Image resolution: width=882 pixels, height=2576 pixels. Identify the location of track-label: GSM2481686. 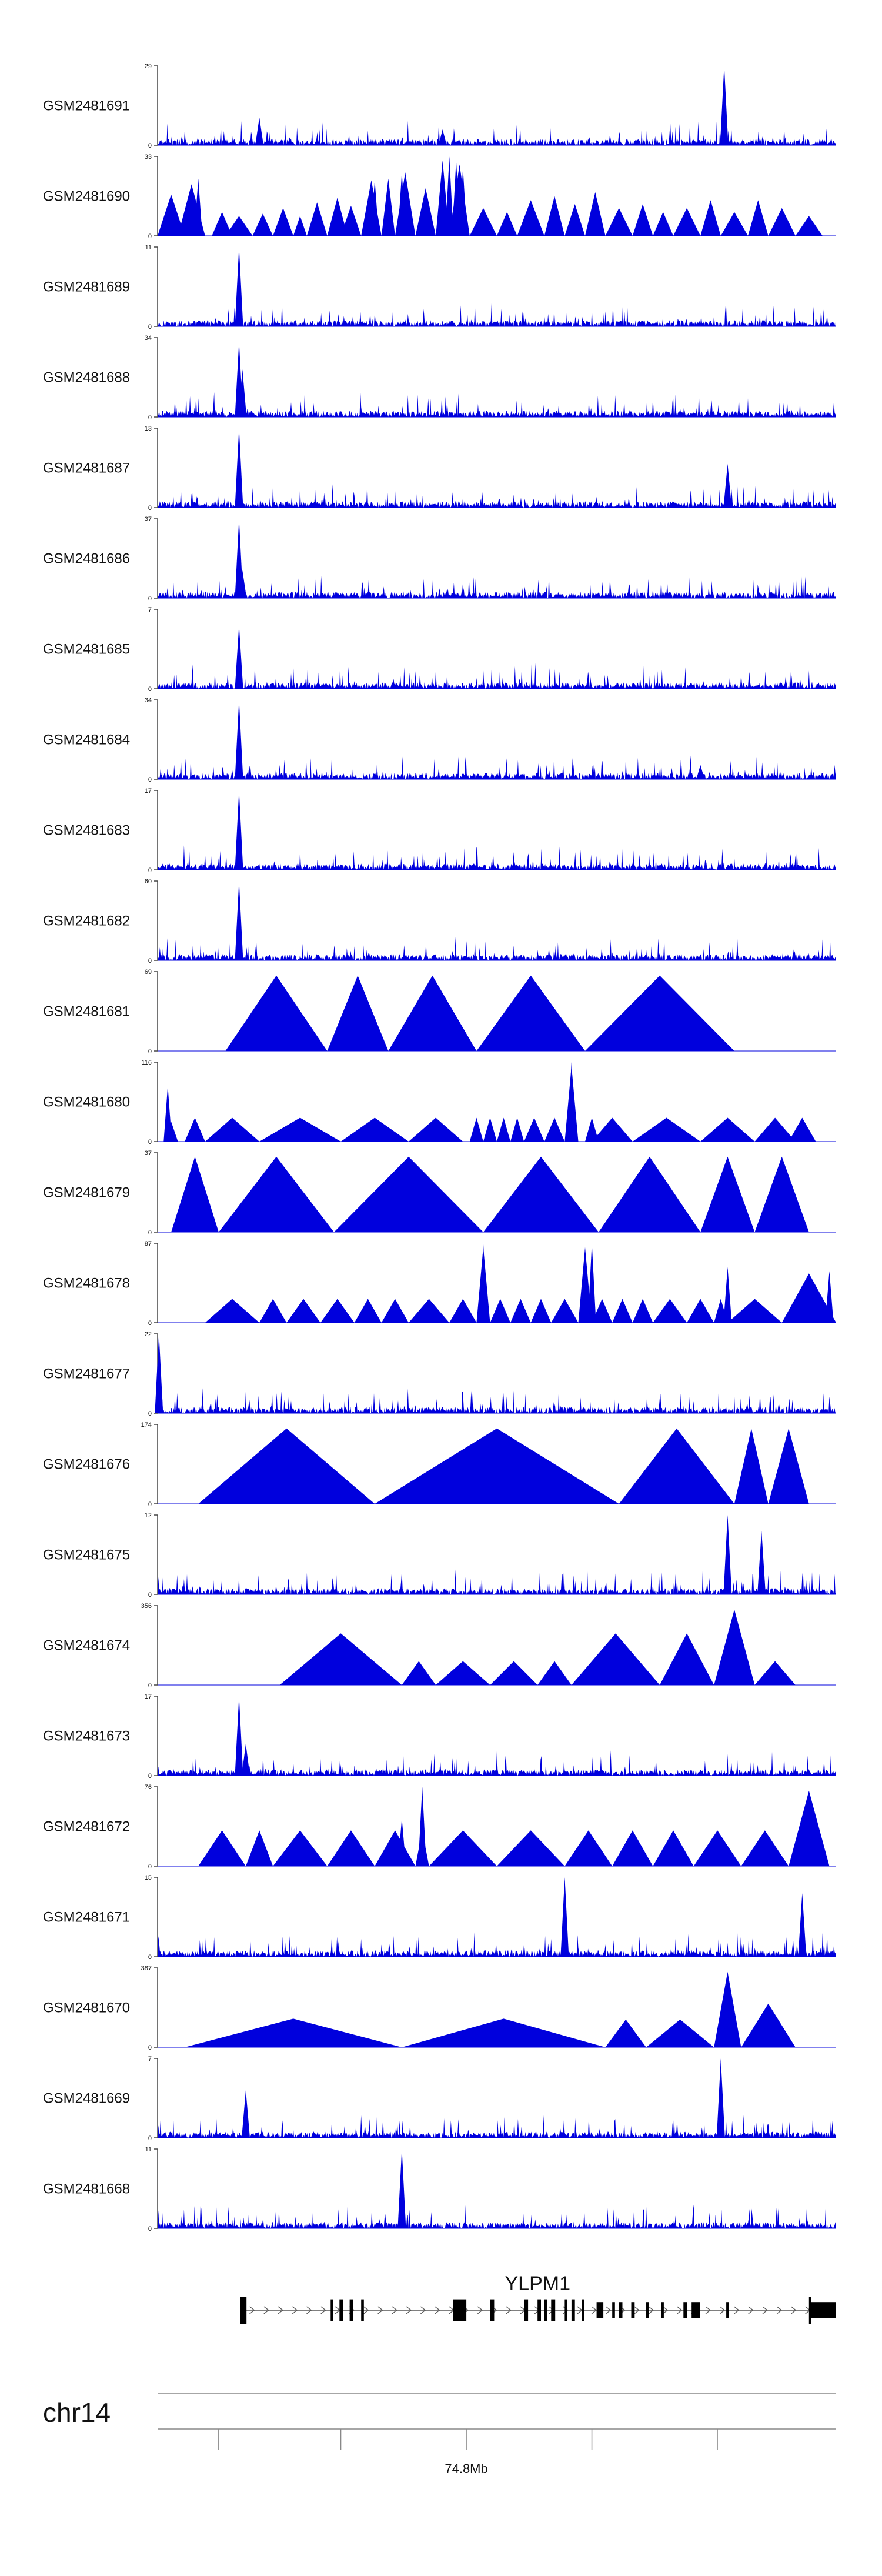
(86, 559).